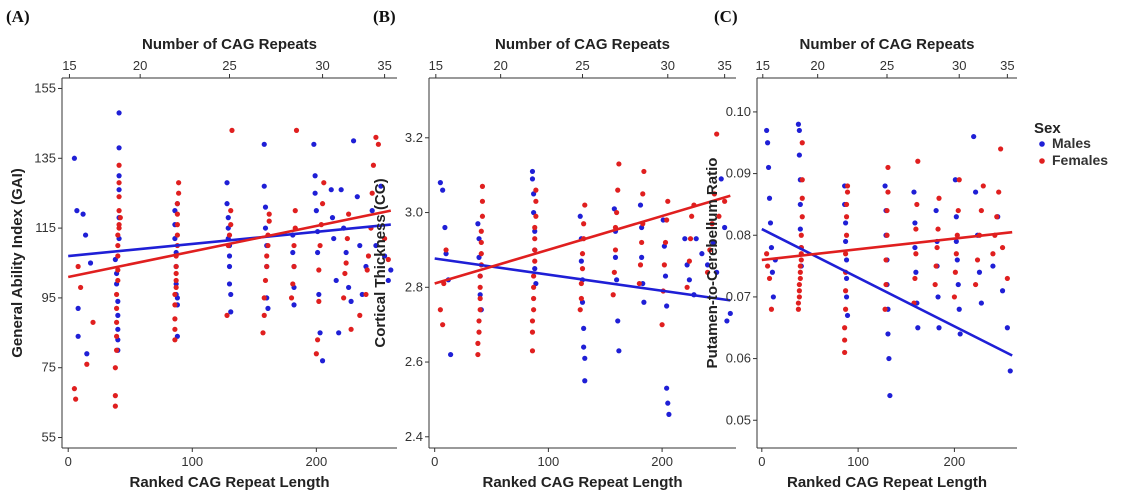  I want to click on x-tick-label: 0, so click(434, 461).